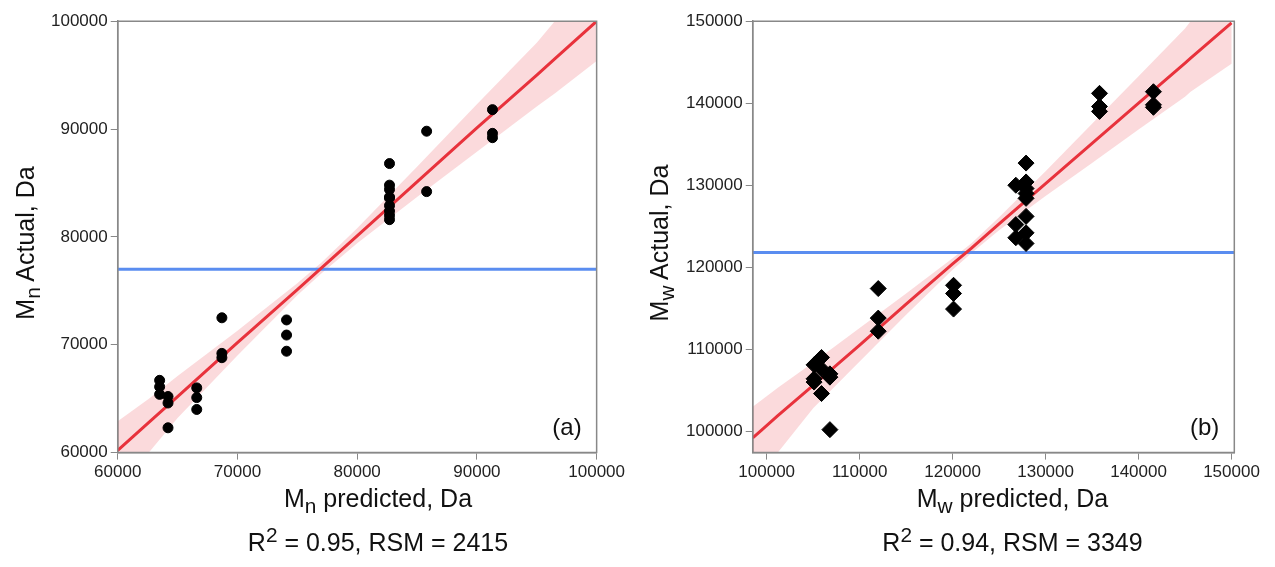 The height and width of the screenshot is (567, 1275). I want to click on annotation: (a), so click(567, 427).